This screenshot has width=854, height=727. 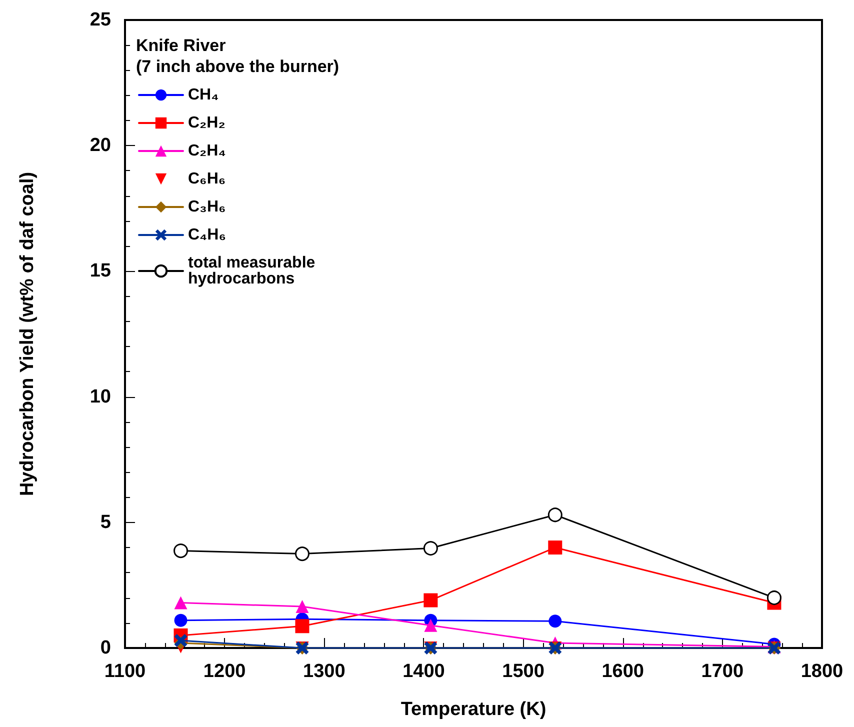 I want to click on y-tick-label: 10, so click(x=100, y=397).